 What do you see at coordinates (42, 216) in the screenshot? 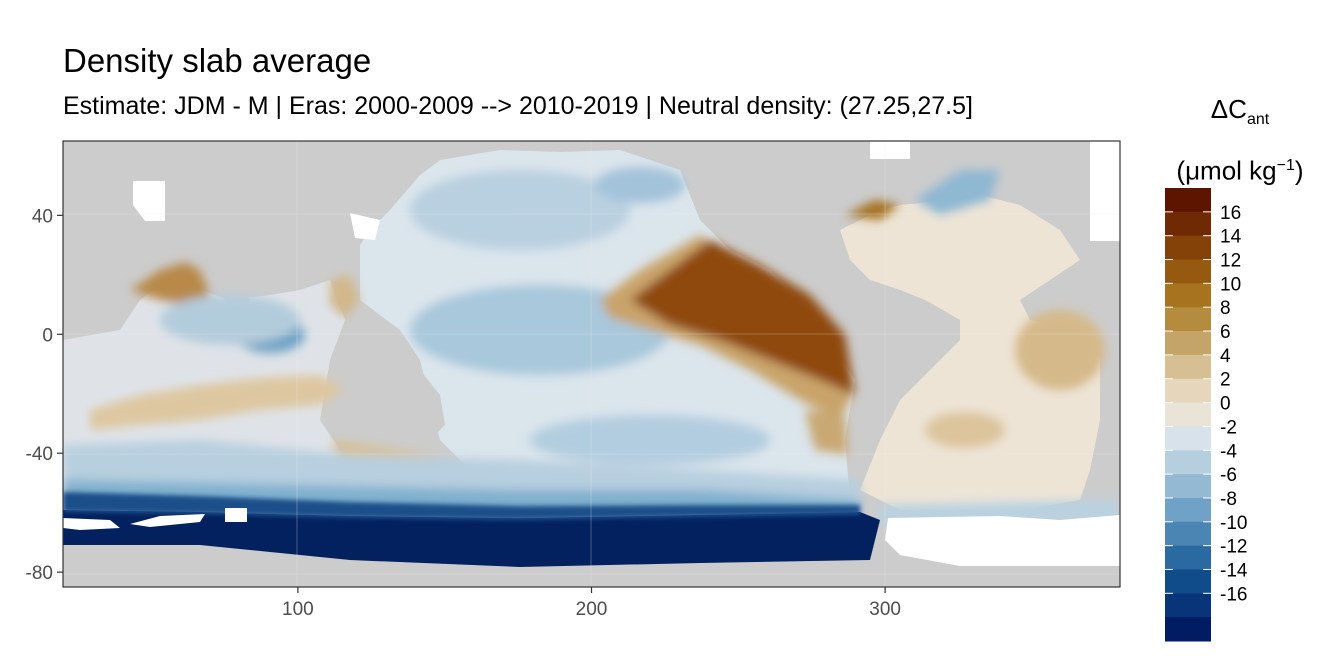
I see `y-tick-label: 40` at bounding box center [42, 216].